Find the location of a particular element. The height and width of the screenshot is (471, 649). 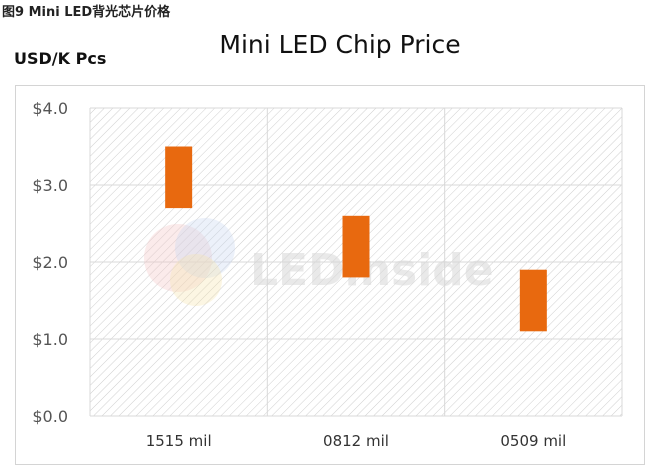

x-category-label: 0812 mil is located at coordinates (356, 441).